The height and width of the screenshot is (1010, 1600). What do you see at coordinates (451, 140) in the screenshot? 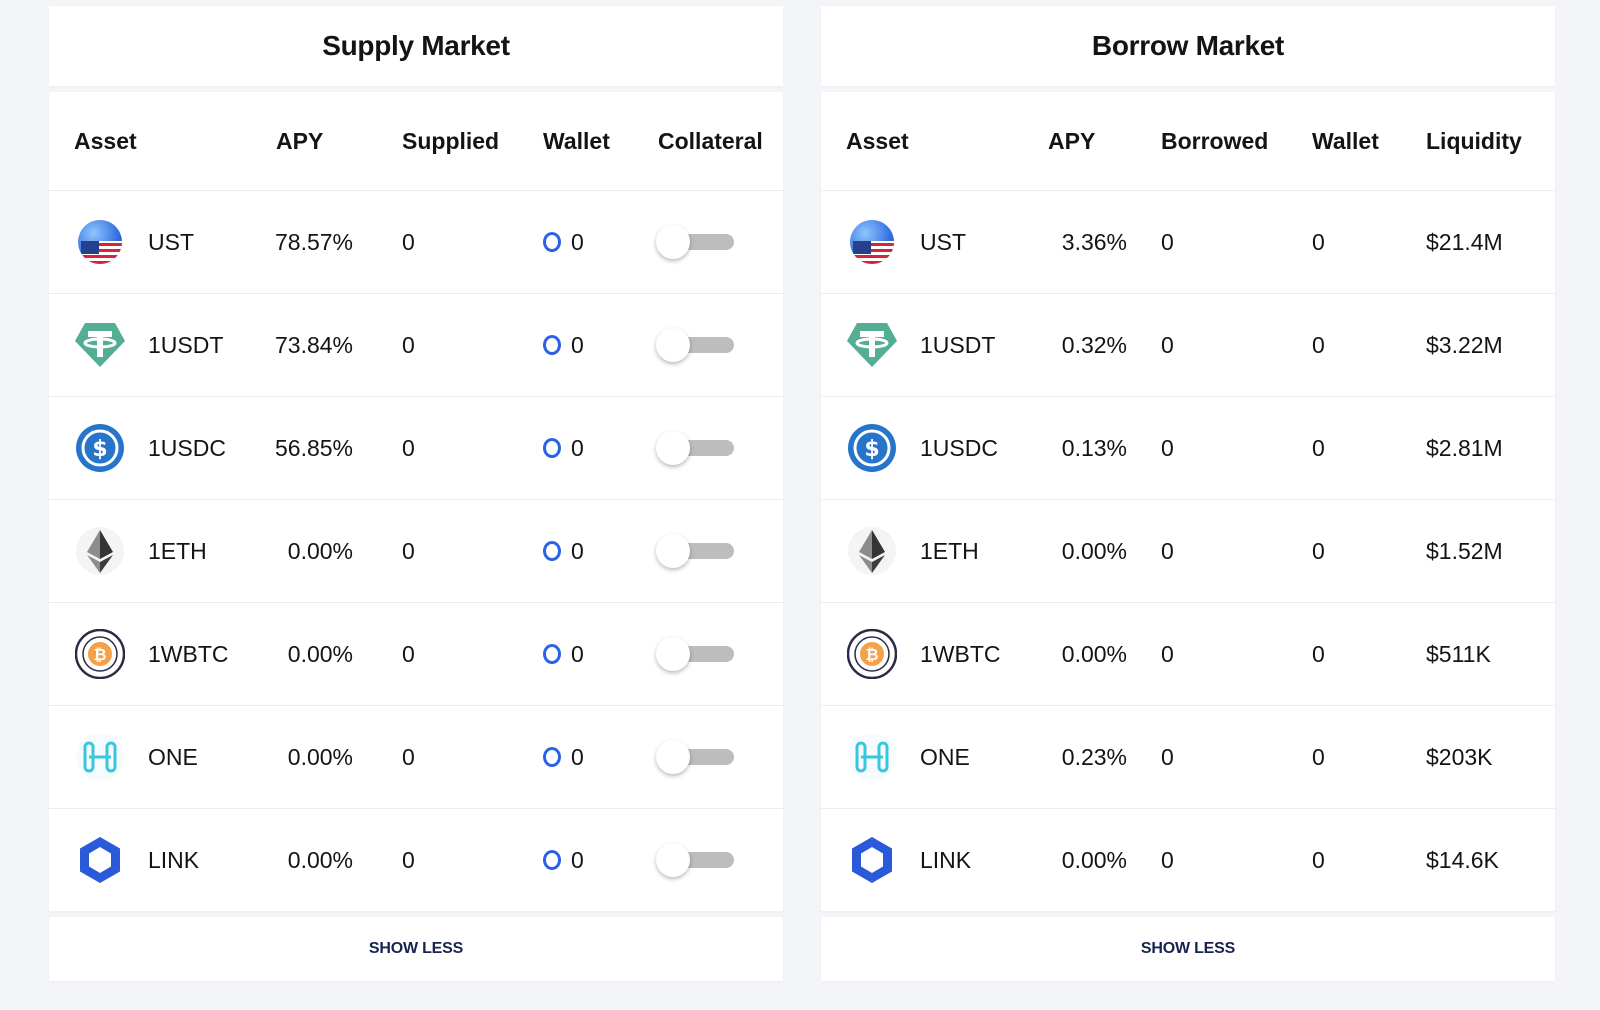
I see `header-supplied: Supplied` at bounding box center [451, 140].